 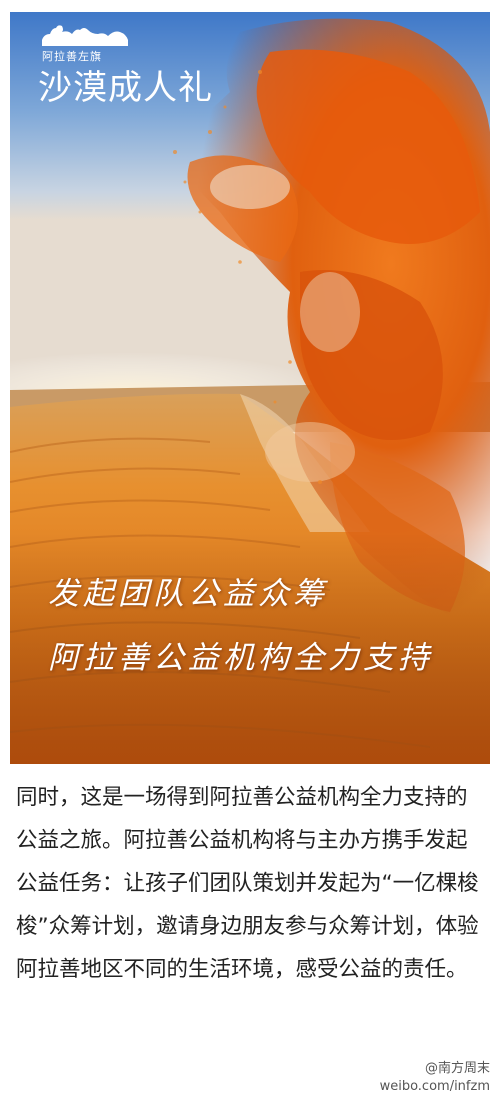 I want to click on poster-title: 沙漠成人礼, so click(x=125, y=88).